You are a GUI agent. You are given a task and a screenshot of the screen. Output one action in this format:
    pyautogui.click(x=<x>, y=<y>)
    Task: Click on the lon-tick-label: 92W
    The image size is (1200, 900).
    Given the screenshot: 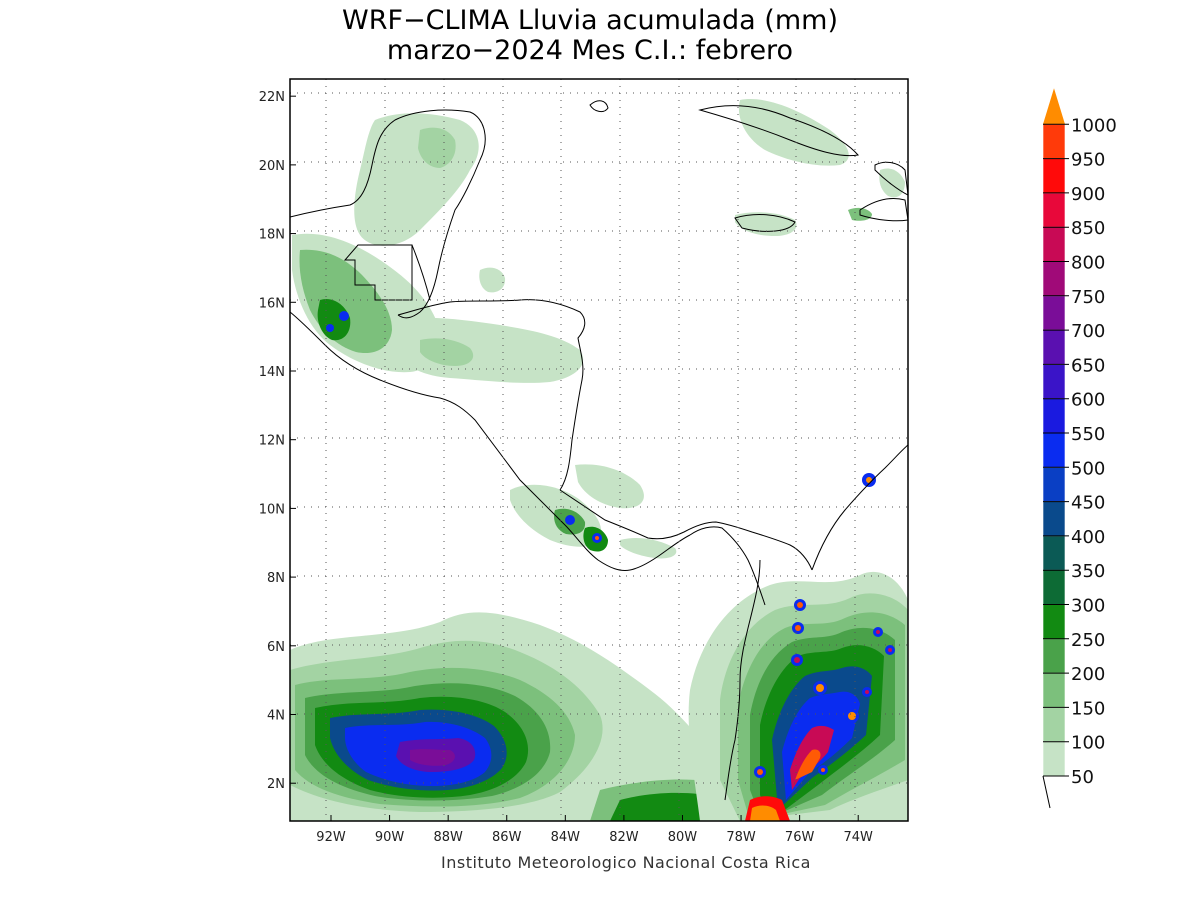 What is the action you would take?
    pyautogui.click(x=331, y=837)
    